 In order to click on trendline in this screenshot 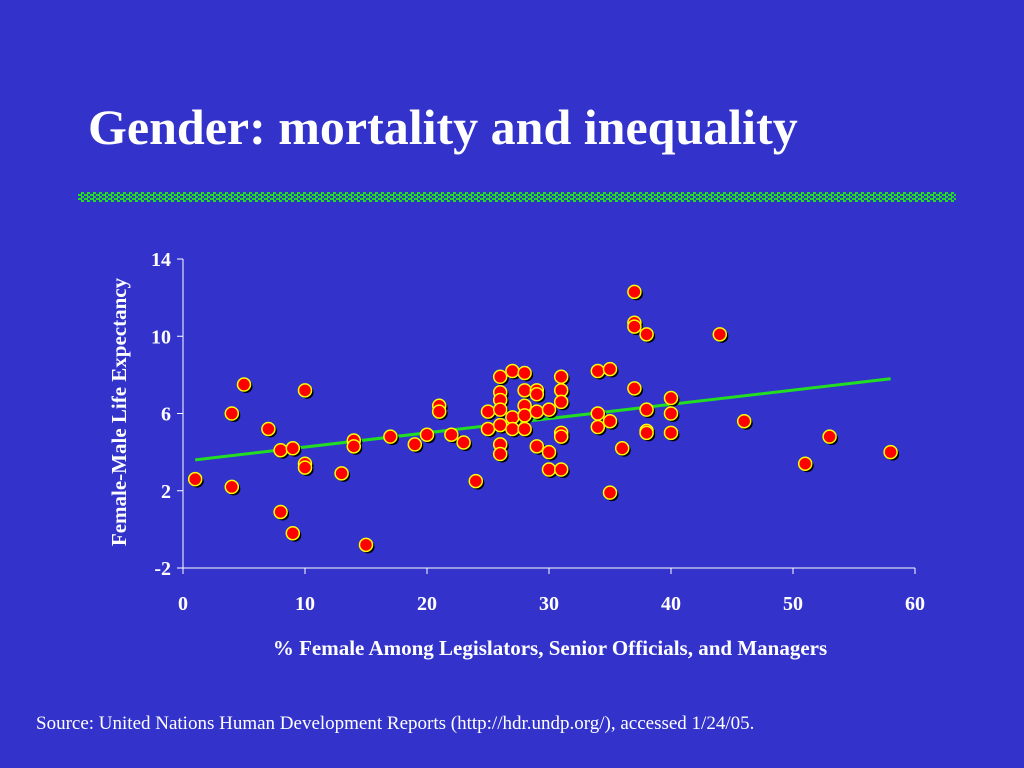, I will do `click(543, 419)`.